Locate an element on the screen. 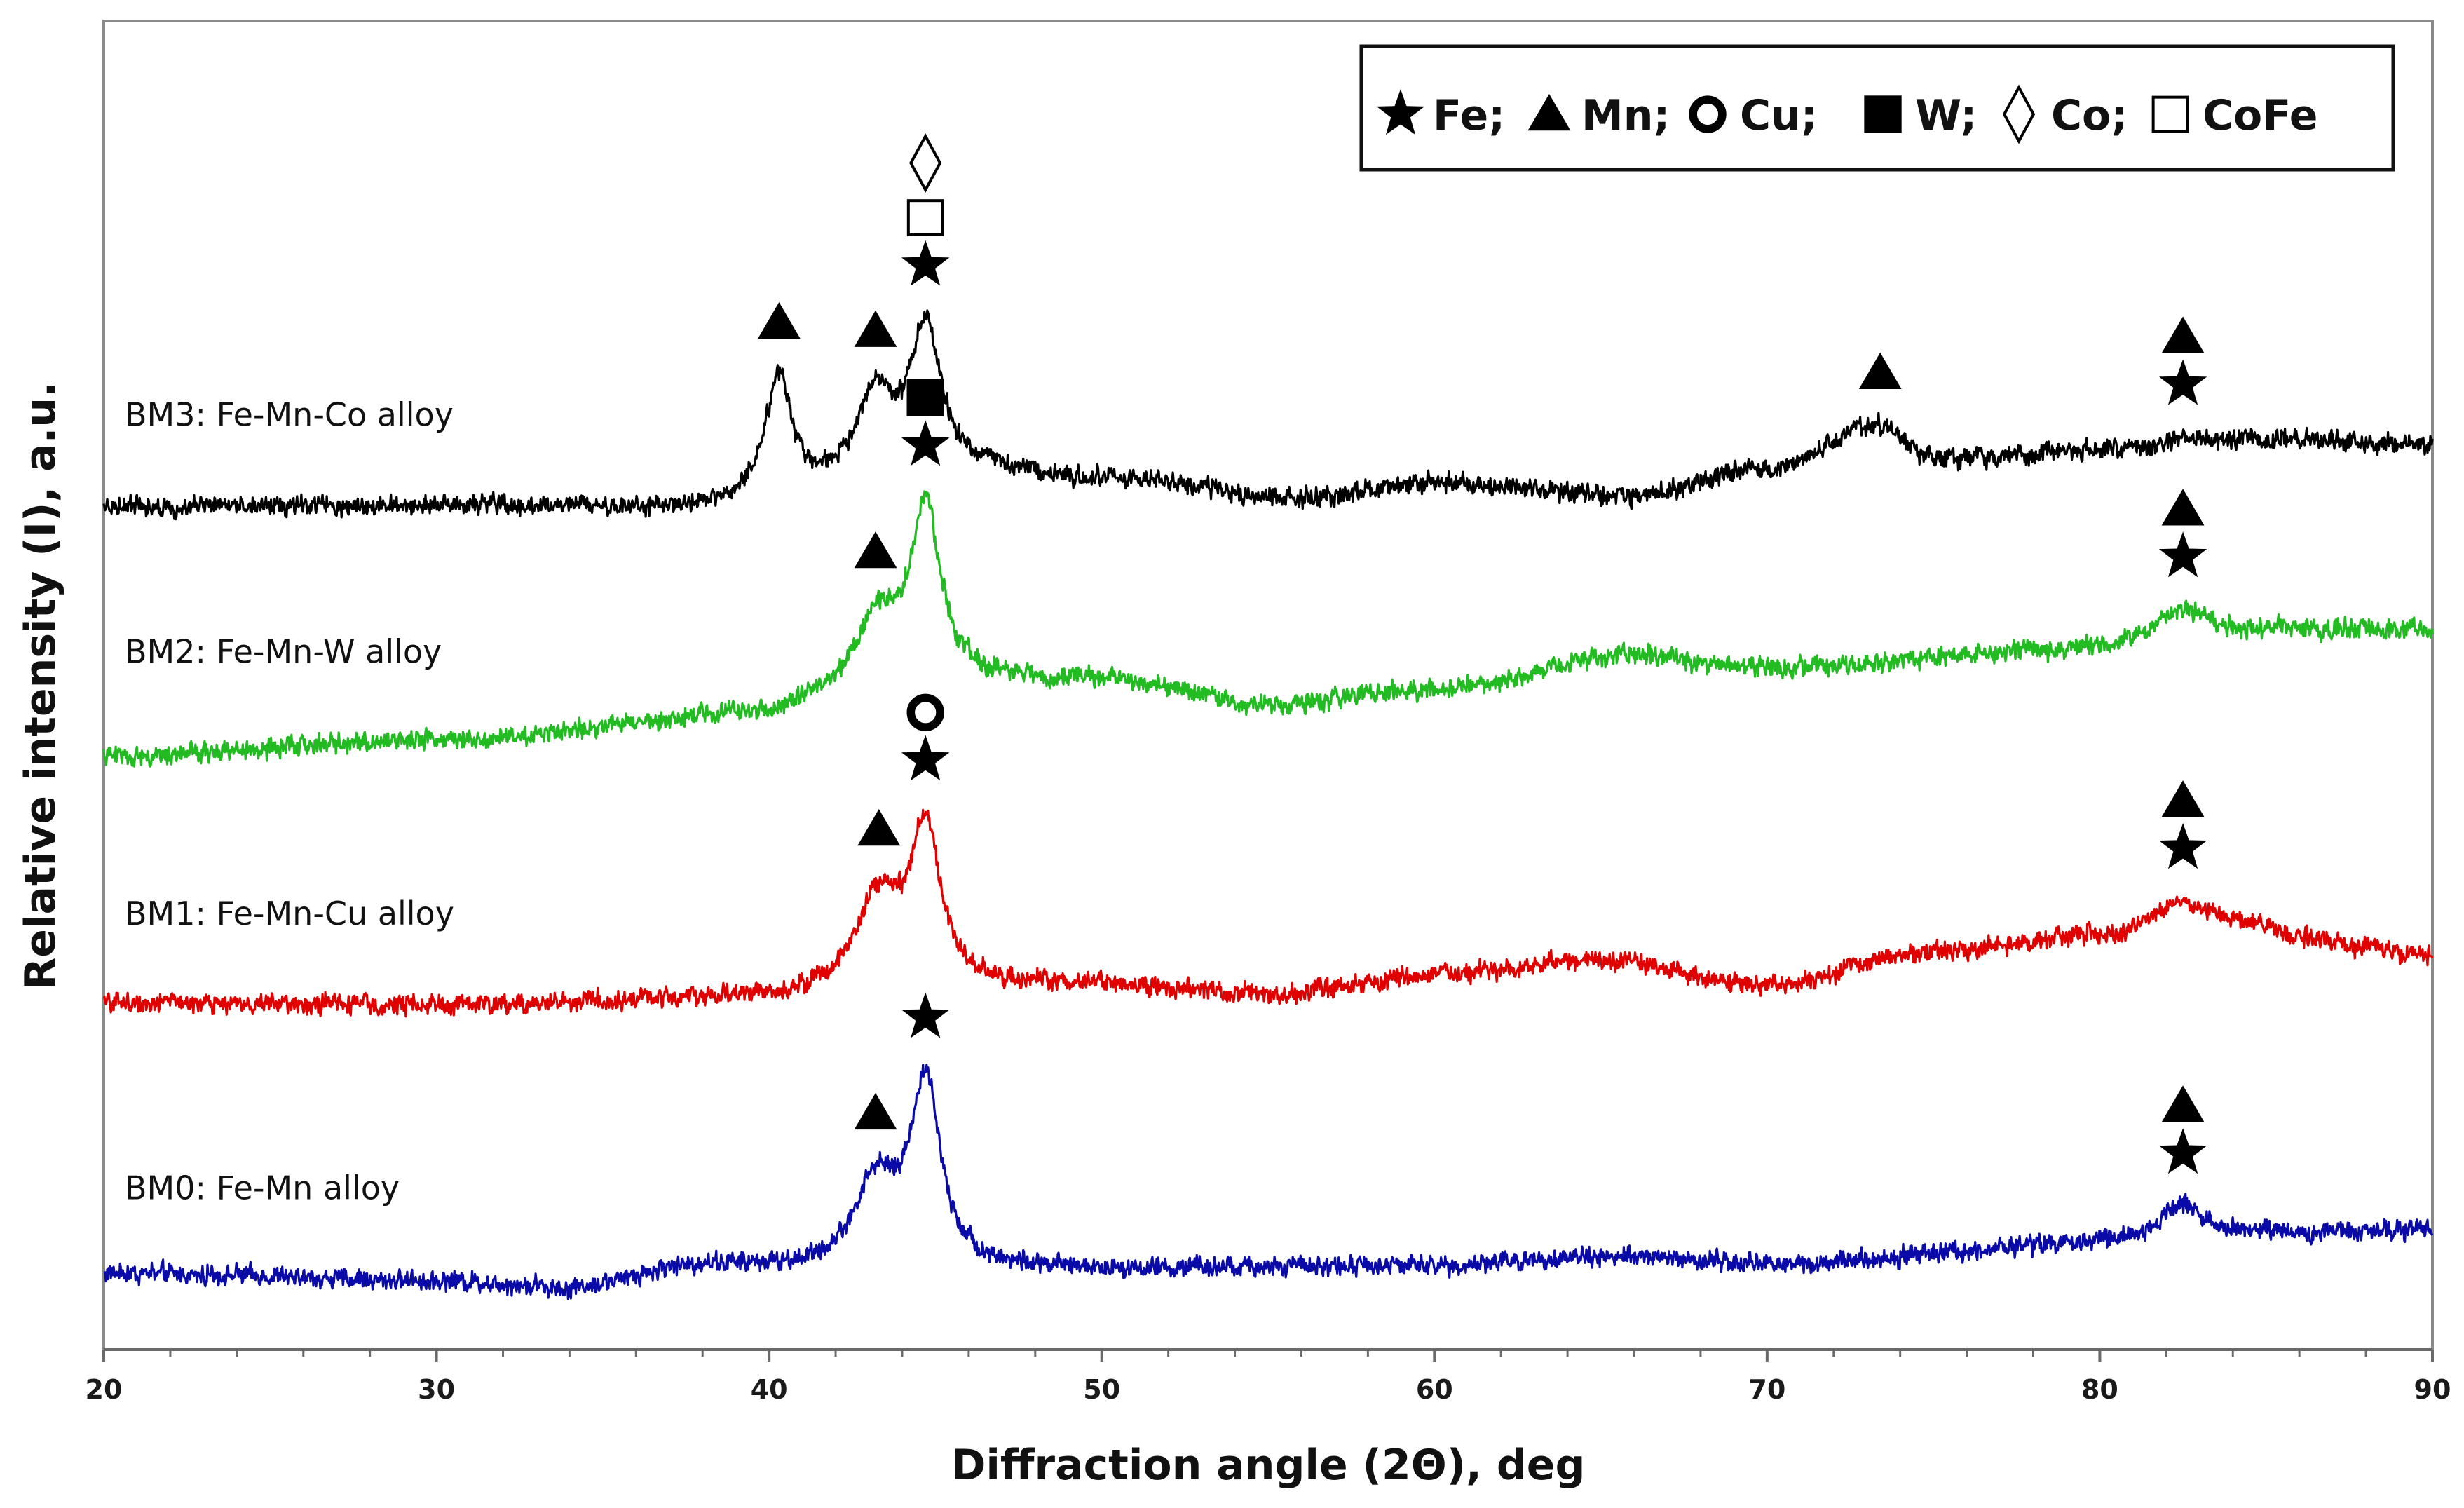 Image resolution: width=2464 pixels, height=1508 pixels. x-axis-title: Diffraction angle (2Θ), deg is located at coordinates (1268, 1465).